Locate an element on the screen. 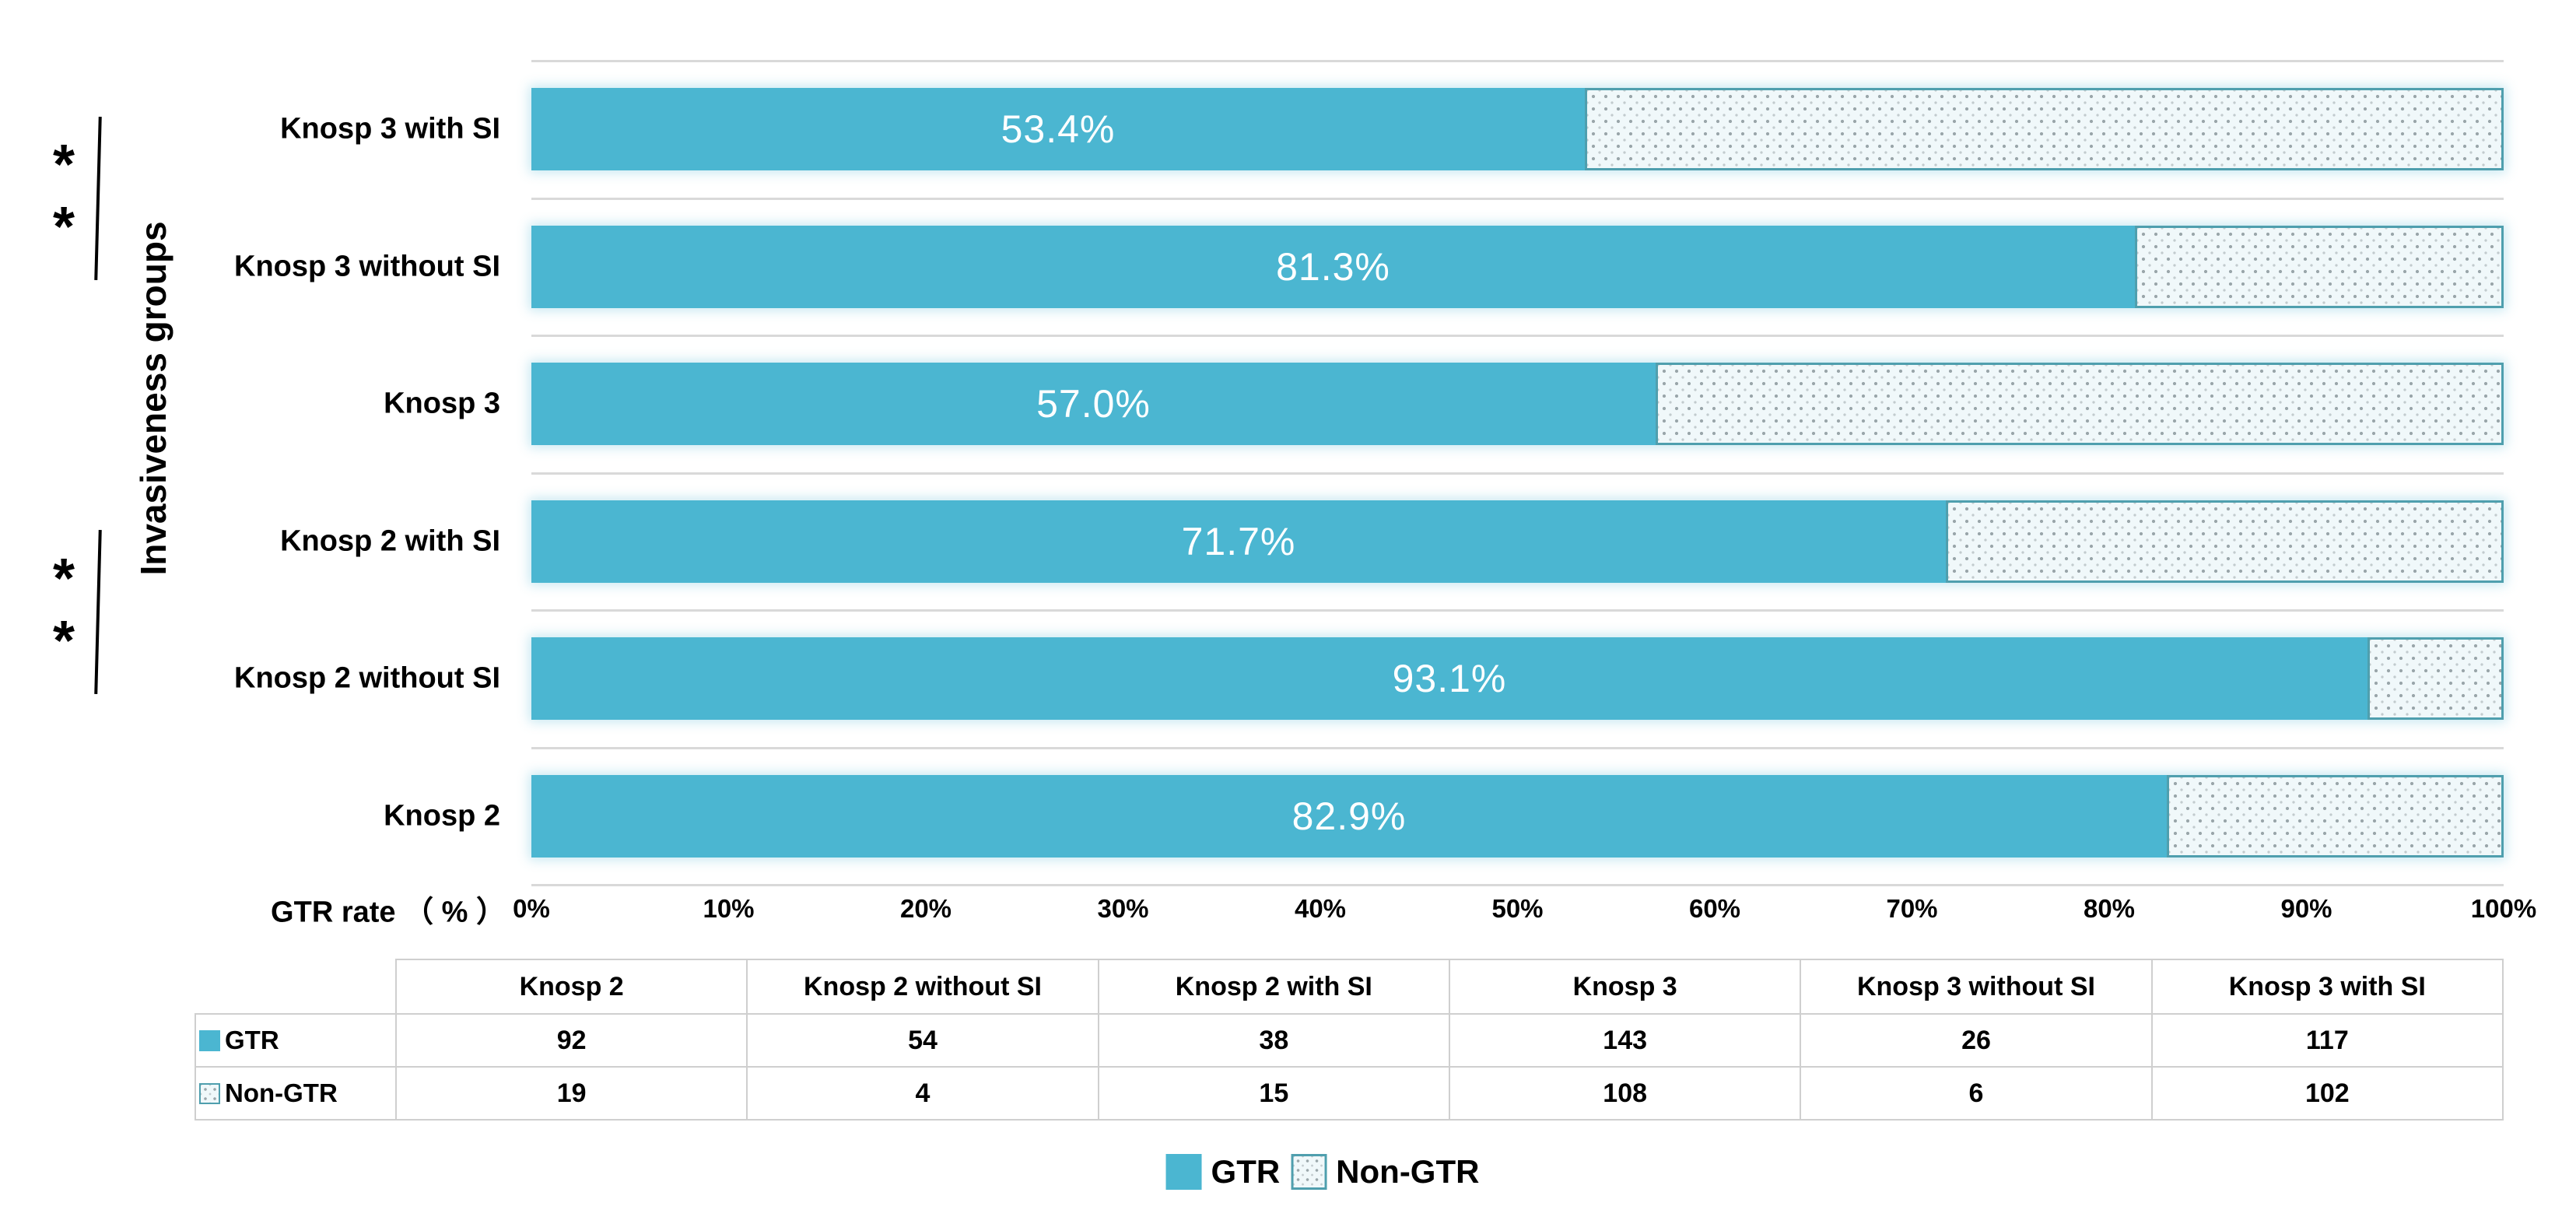  table-header-cell: Knosp 2 without SI is located at coordinates (922, 987).